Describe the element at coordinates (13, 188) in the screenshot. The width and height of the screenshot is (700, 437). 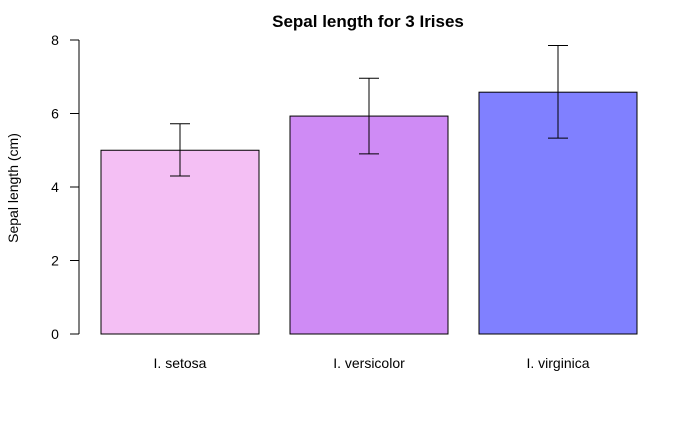
I see `y-axis-label: Sepal length (cm)` at that location.